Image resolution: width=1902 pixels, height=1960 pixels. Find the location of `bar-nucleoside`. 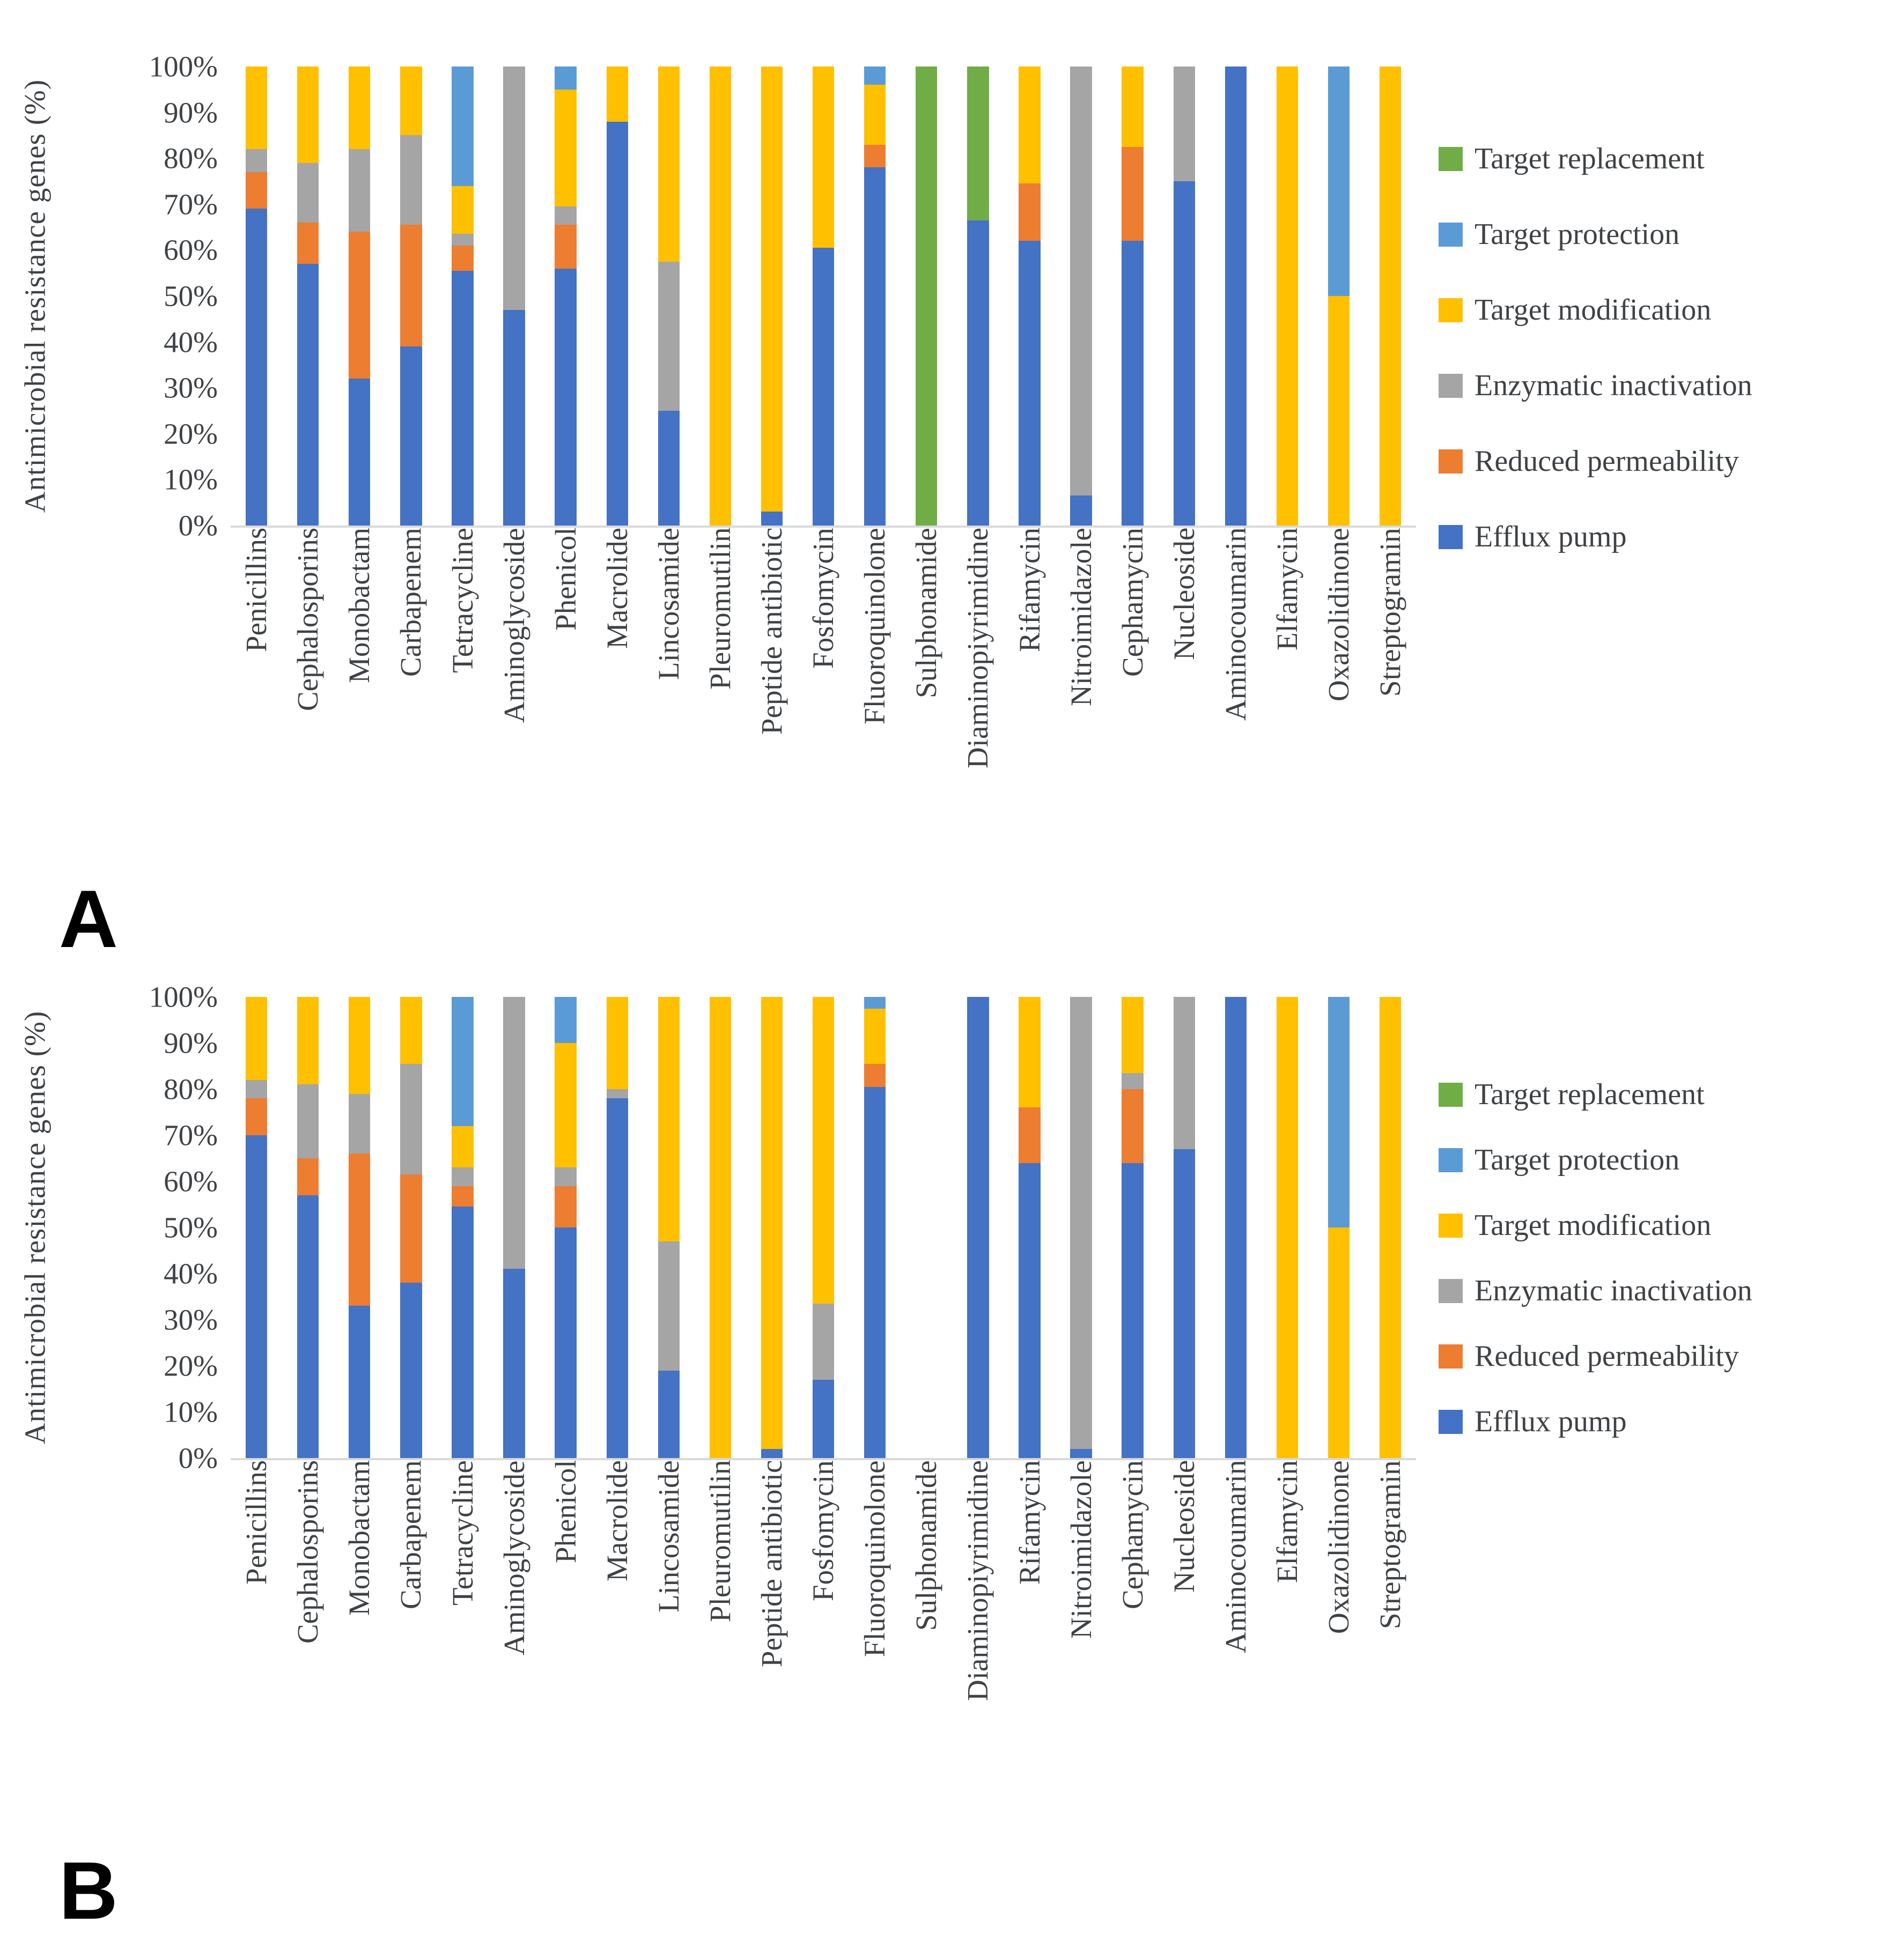

bar-nucleoside is located at coordinates (1184, 296).